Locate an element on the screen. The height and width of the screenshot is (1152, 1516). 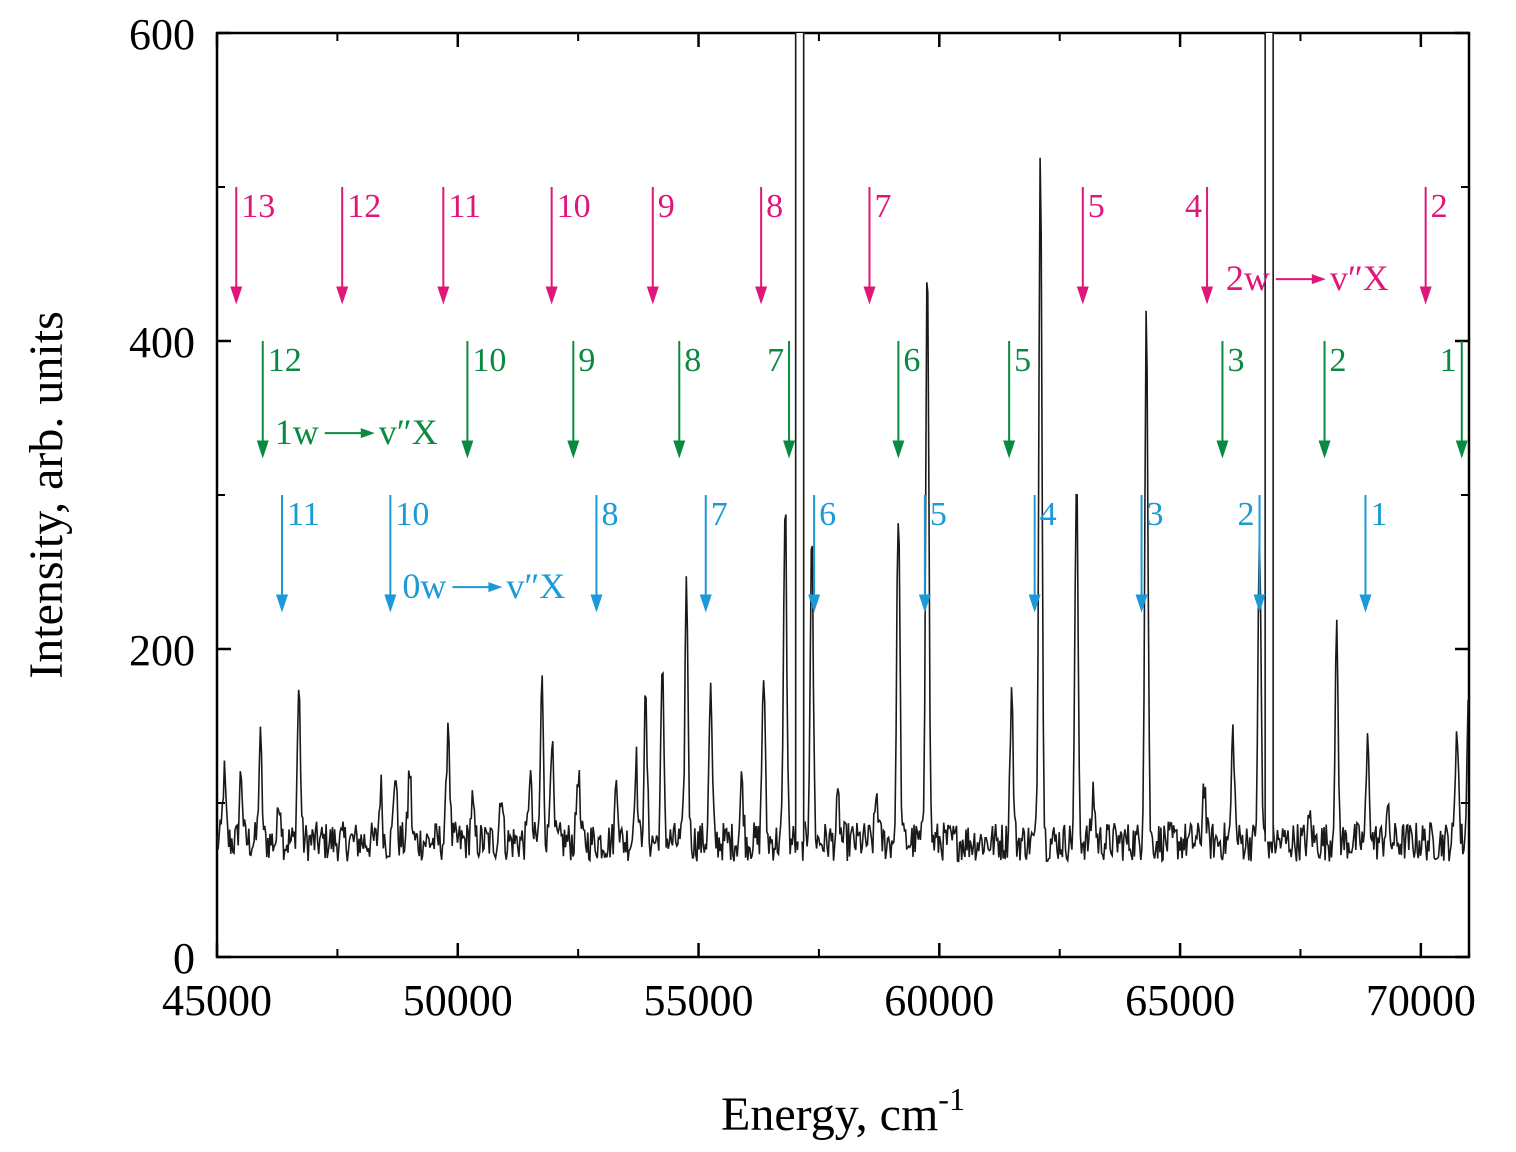
x-axis-title-text: Energy, cm is located at coordinates (829, 1114).